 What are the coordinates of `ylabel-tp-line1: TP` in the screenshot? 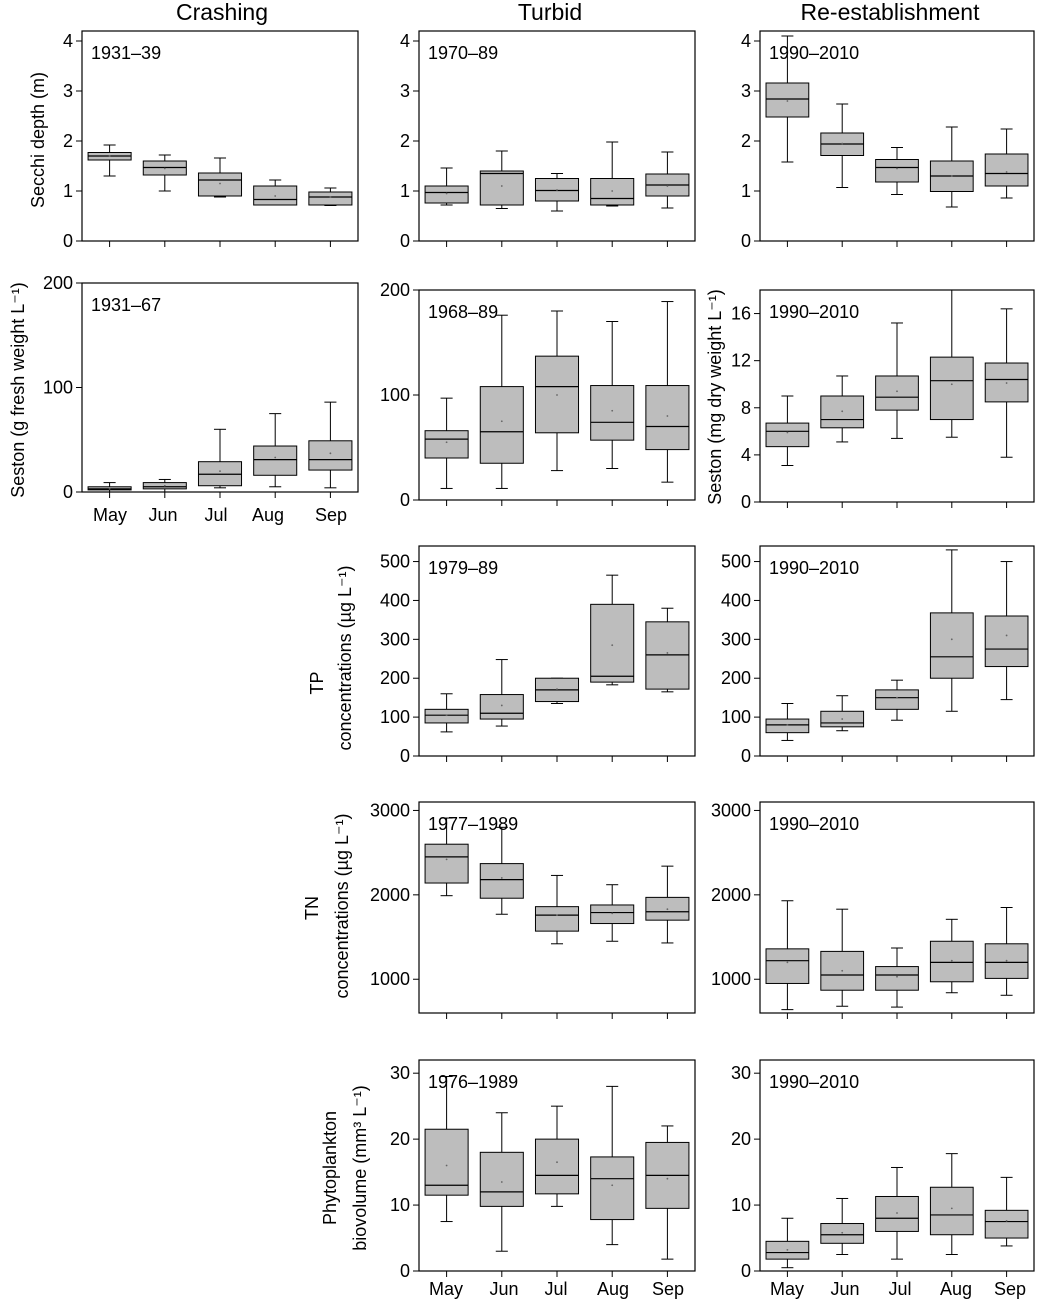 It's located at (317, 682).